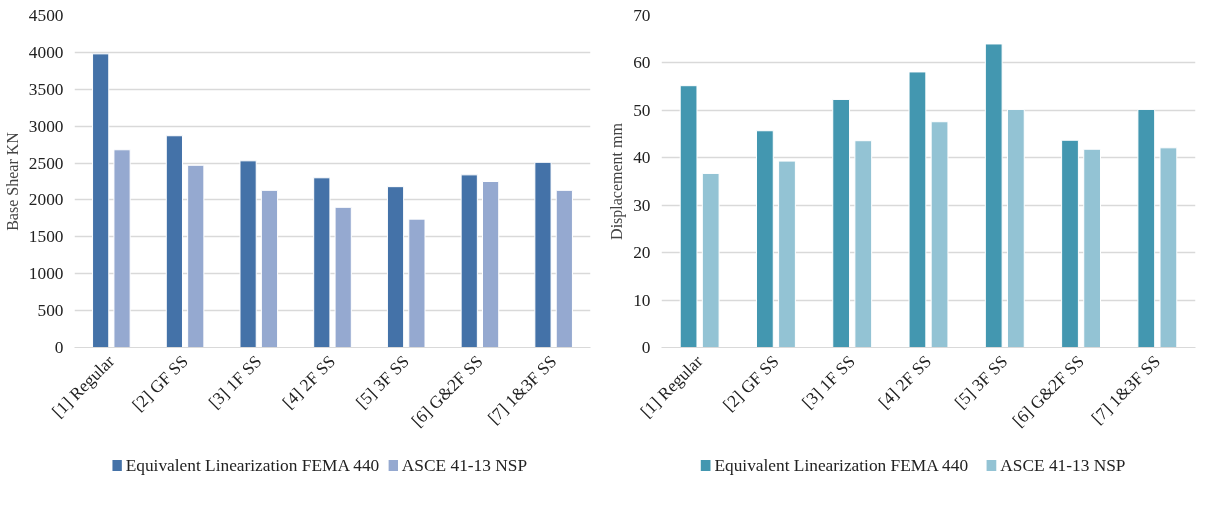  Describe the element at coordinates (642, 300) in the screenshot. I see `y-tick-label: 10` at that location.